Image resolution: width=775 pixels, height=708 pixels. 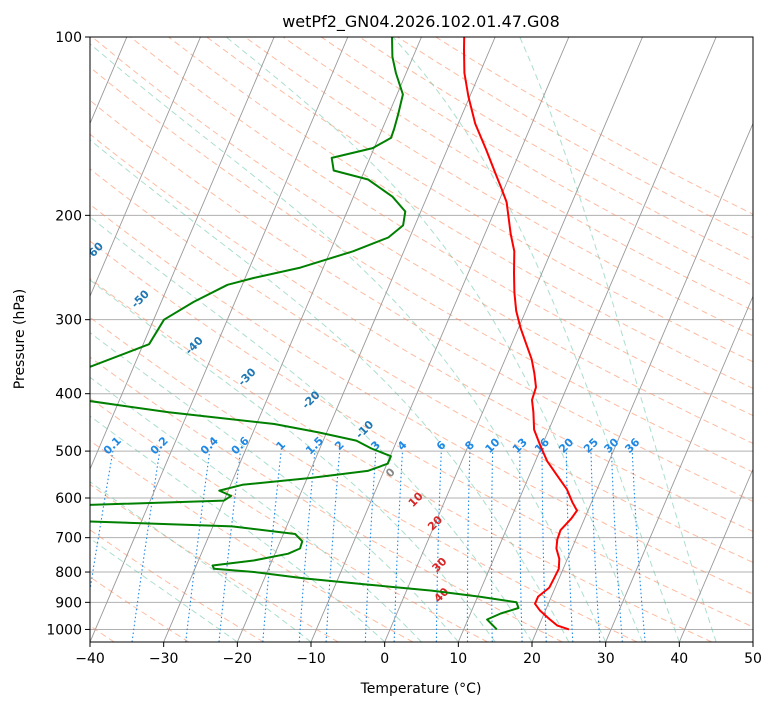 I want to click on y-tick-label: 100, so click(x=68, y=38).